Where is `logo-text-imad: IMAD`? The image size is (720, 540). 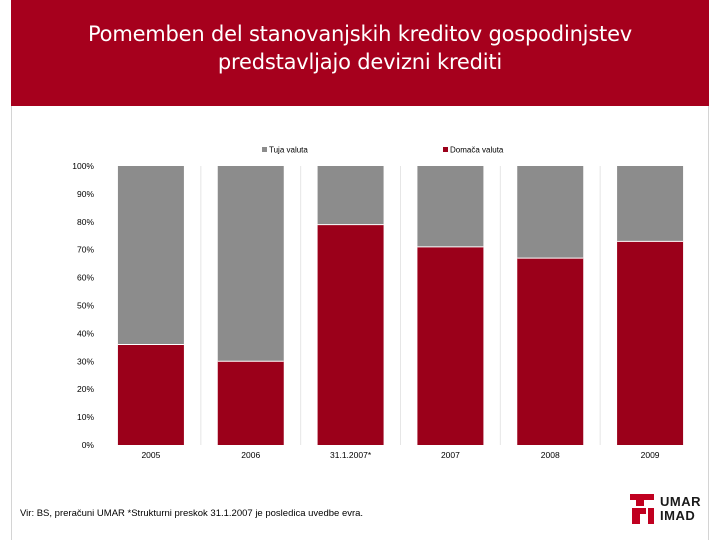
logo-text-imad: IMAD is located at coordinates (678, 515).